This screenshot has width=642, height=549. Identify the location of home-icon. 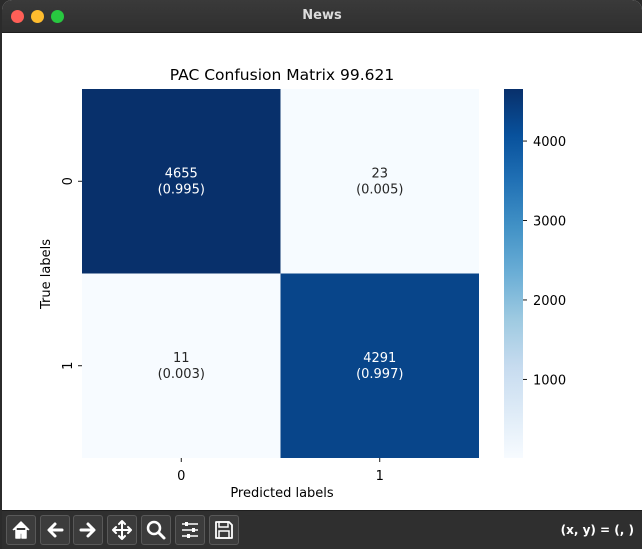
(21, 530).